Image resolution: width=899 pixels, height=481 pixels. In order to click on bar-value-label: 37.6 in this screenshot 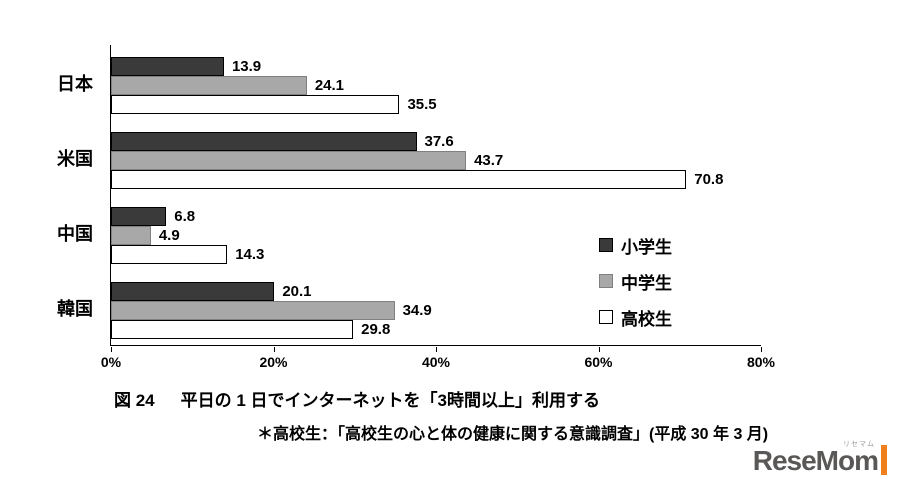, I will do `click(439, 141)`.